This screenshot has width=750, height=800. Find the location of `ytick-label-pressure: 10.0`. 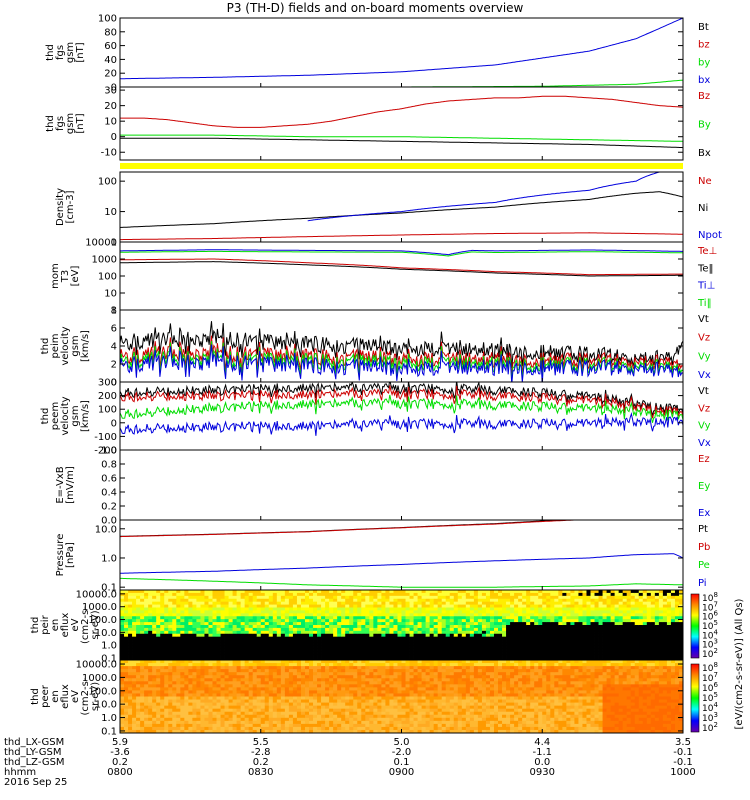

ytick-label-pressure: 10.0 is located at coordinates (106, 529).